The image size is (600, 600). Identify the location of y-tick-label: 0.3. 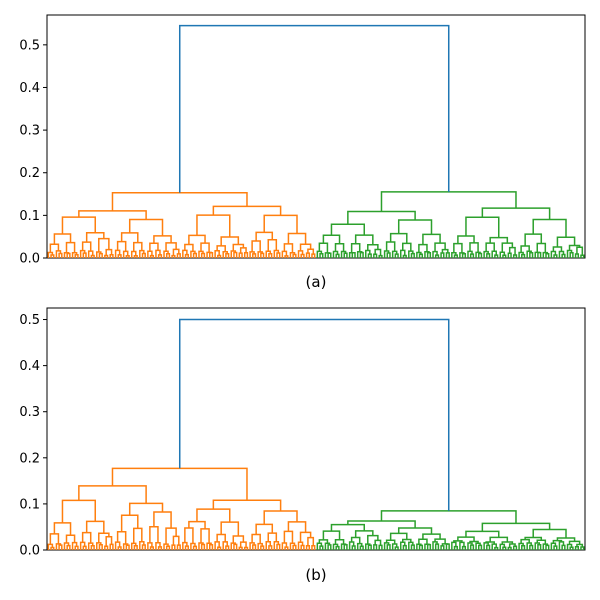
(29, 412).